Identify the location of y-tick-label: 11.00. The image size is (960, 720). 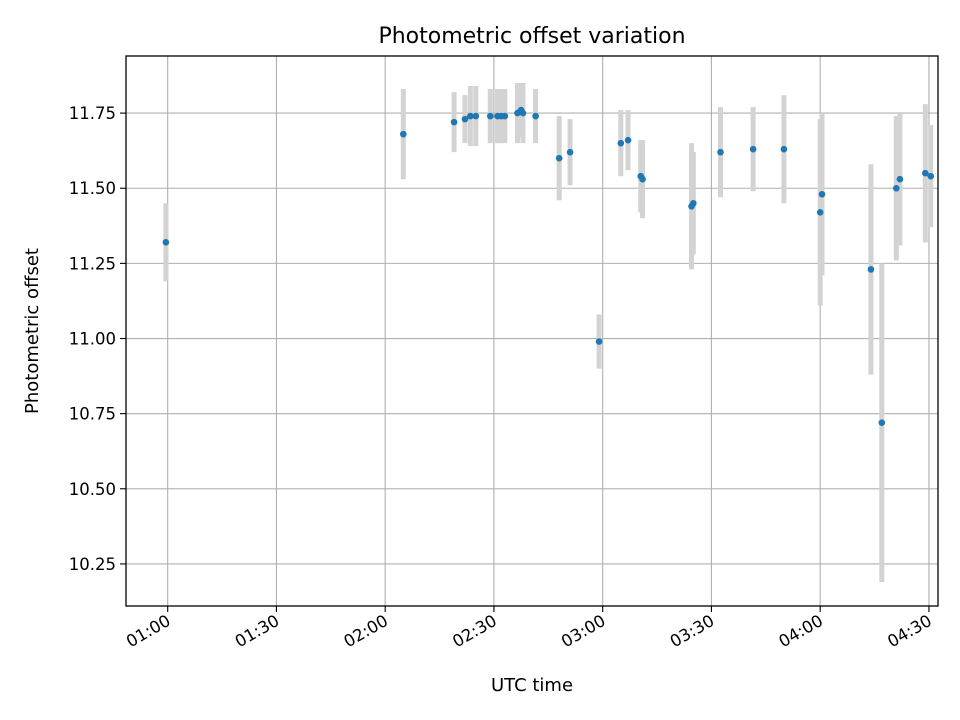
(92, 339).